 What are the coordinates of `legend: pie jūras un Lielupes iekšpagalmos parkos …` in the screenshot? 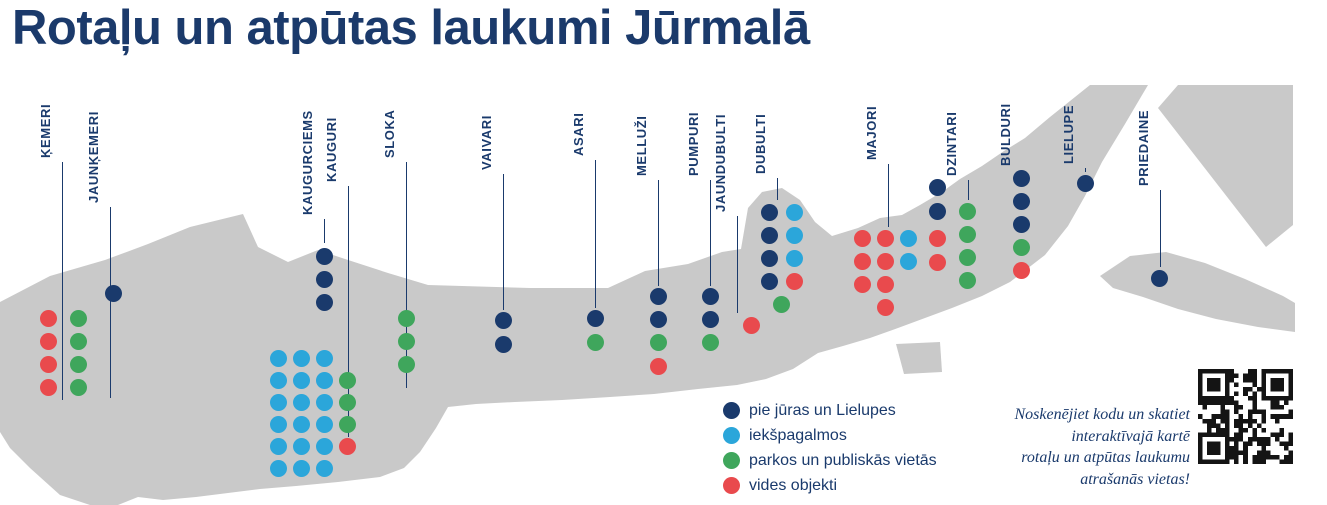 It's located at (830, 448).